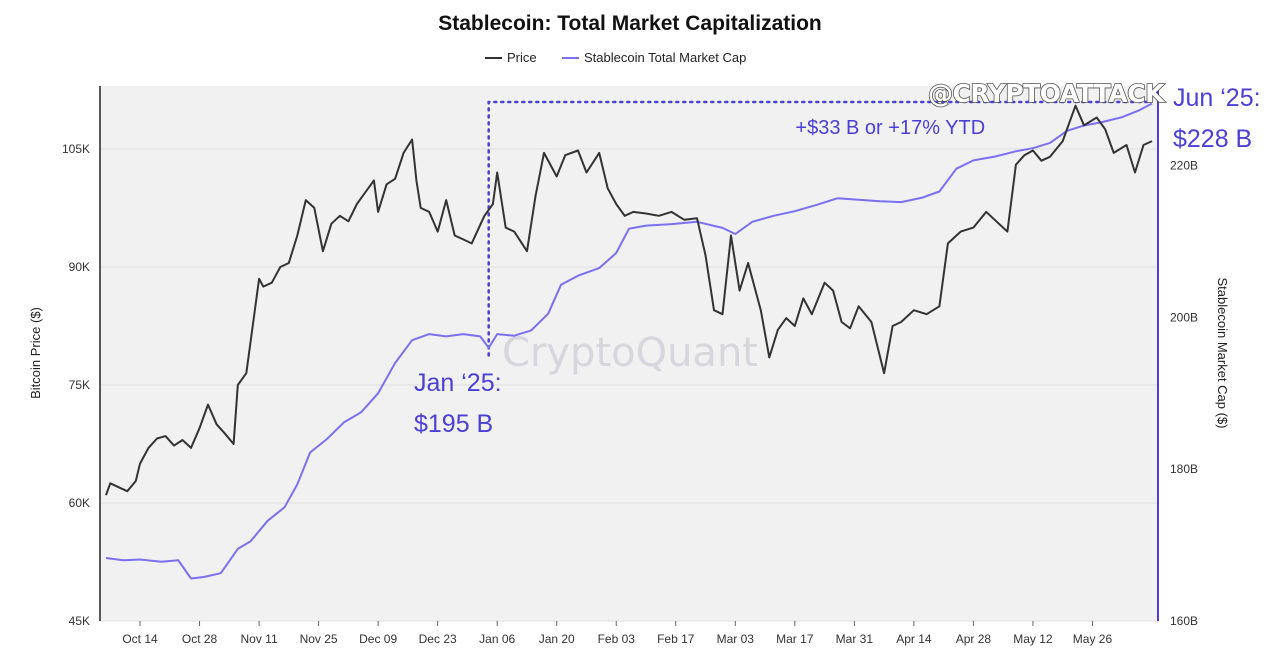 The width and height of the screenshot is (1280, 654). Describe the element at coordinates (676, 639) in the screenshot. I see `x-tick-label: Feb 17` at that location.